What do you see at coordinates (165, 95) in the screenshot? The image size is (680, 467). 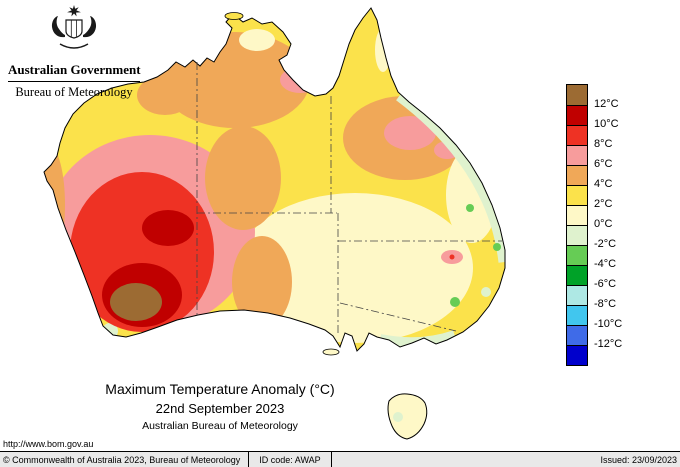 I see `anomaly-region-4-6c-kimberley` at bounding box center [165, 95].